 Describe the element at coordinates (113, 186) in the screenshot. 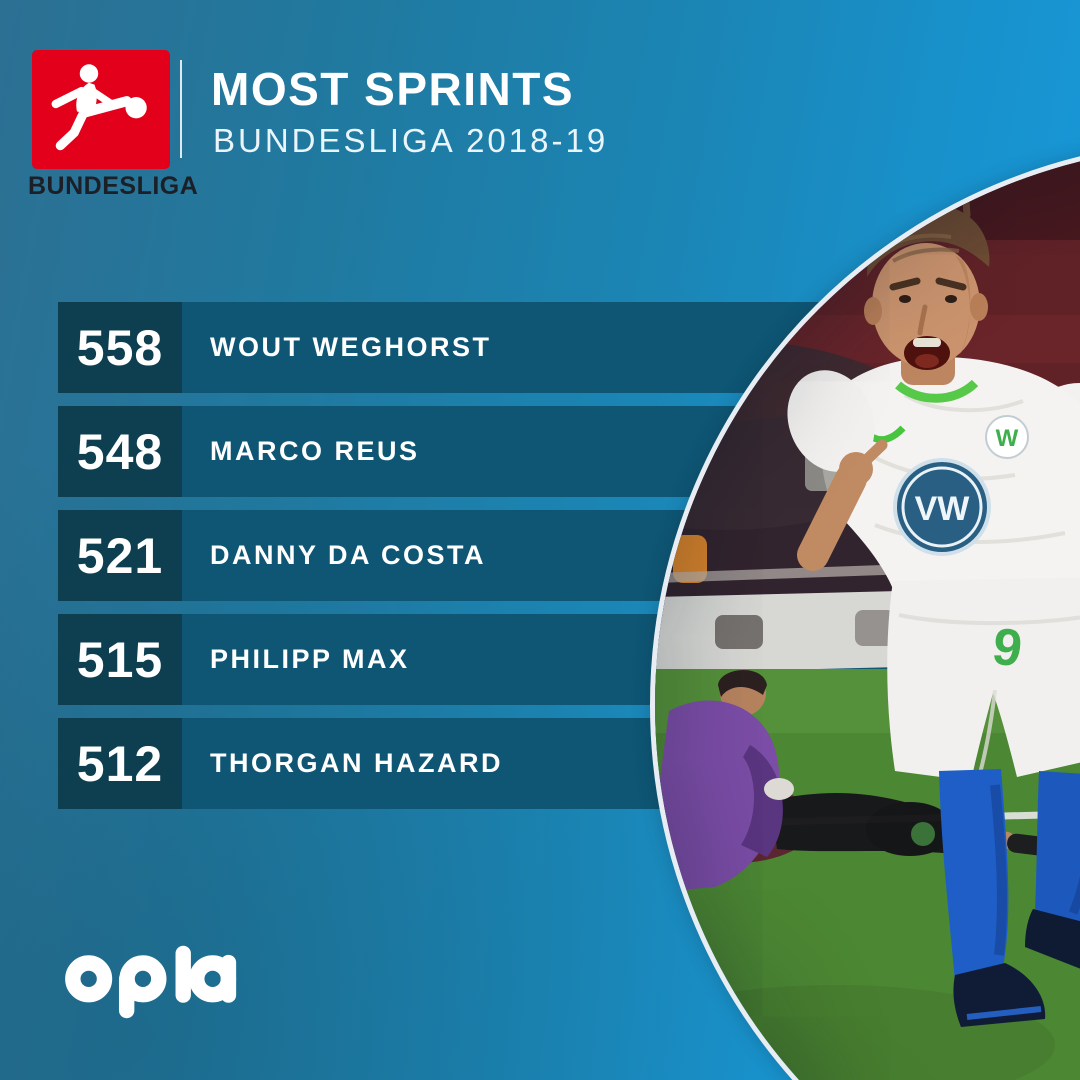

I see `bundesliga-wordmark: BUNDESLIGA` at that location.